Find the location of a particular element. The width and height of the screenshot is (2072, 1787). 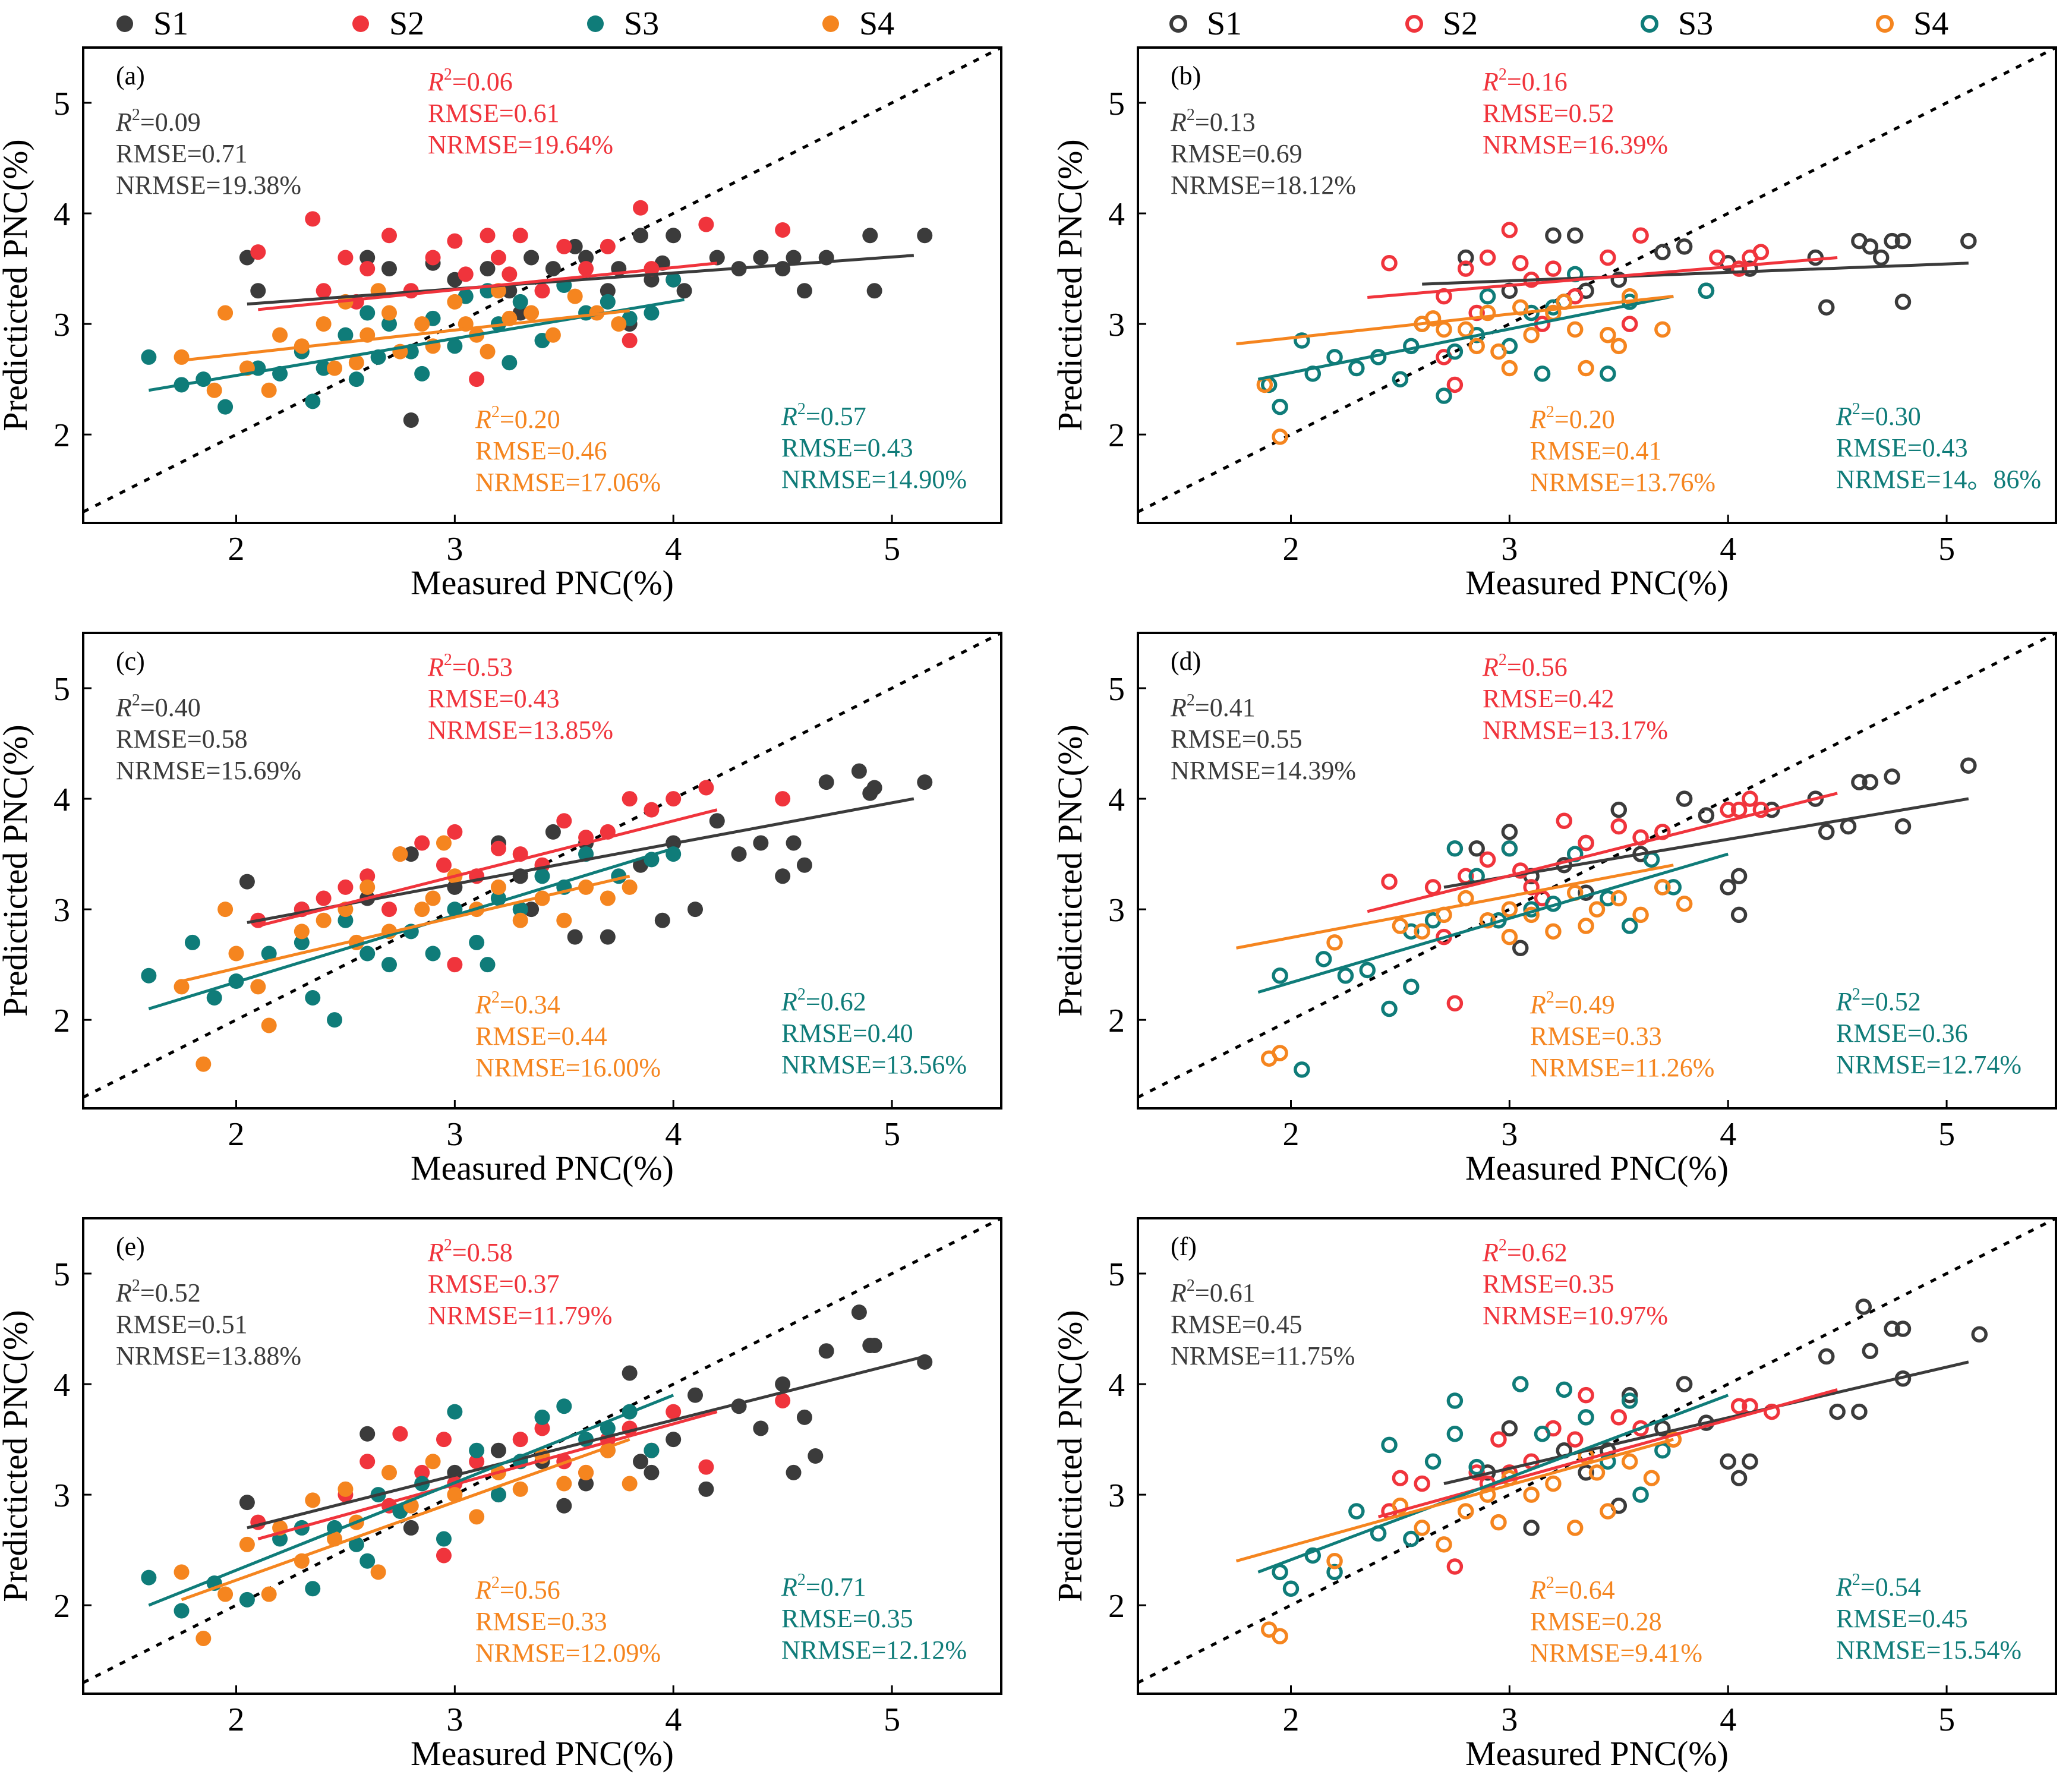

stat-nrmse-S2: NRMSE=10.97% is located at coordinates (1575, 1315).